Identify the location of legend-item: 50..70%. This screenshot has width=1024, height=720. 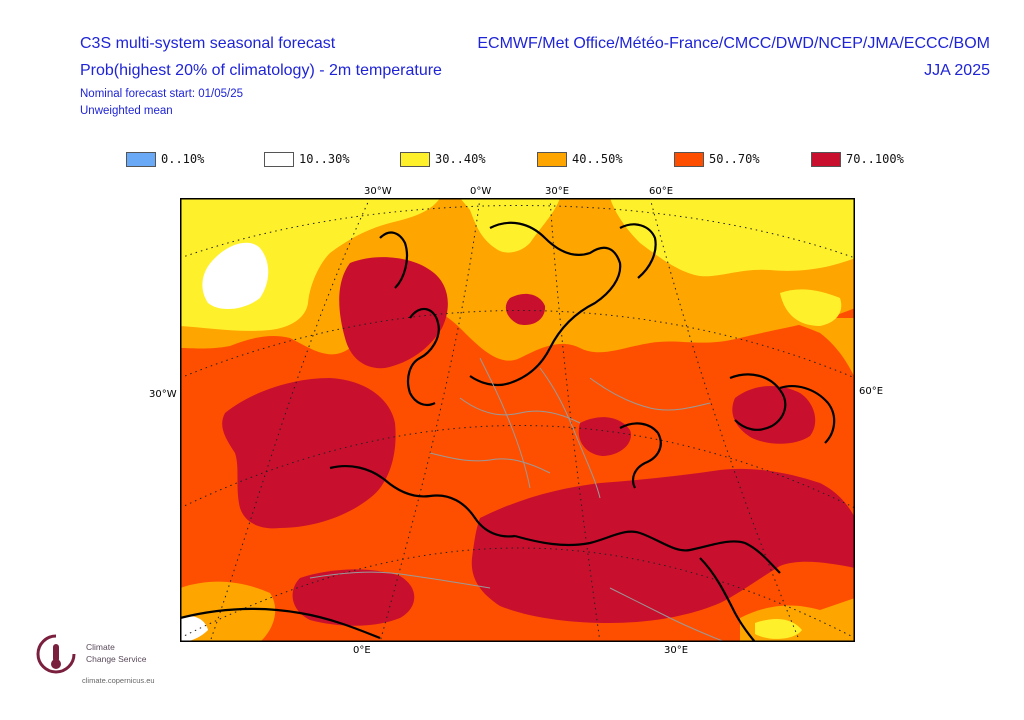
(717, 159).